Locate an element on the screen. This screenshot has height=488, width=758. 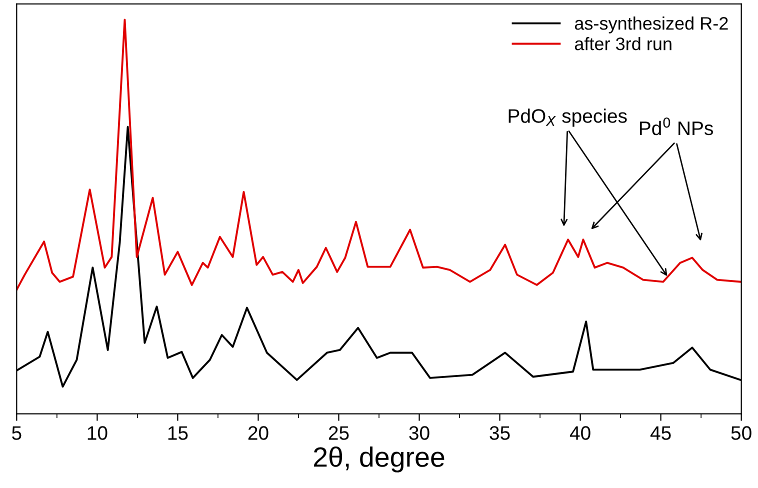
x-tick-label: 15 is located at coordinates (178, 433).